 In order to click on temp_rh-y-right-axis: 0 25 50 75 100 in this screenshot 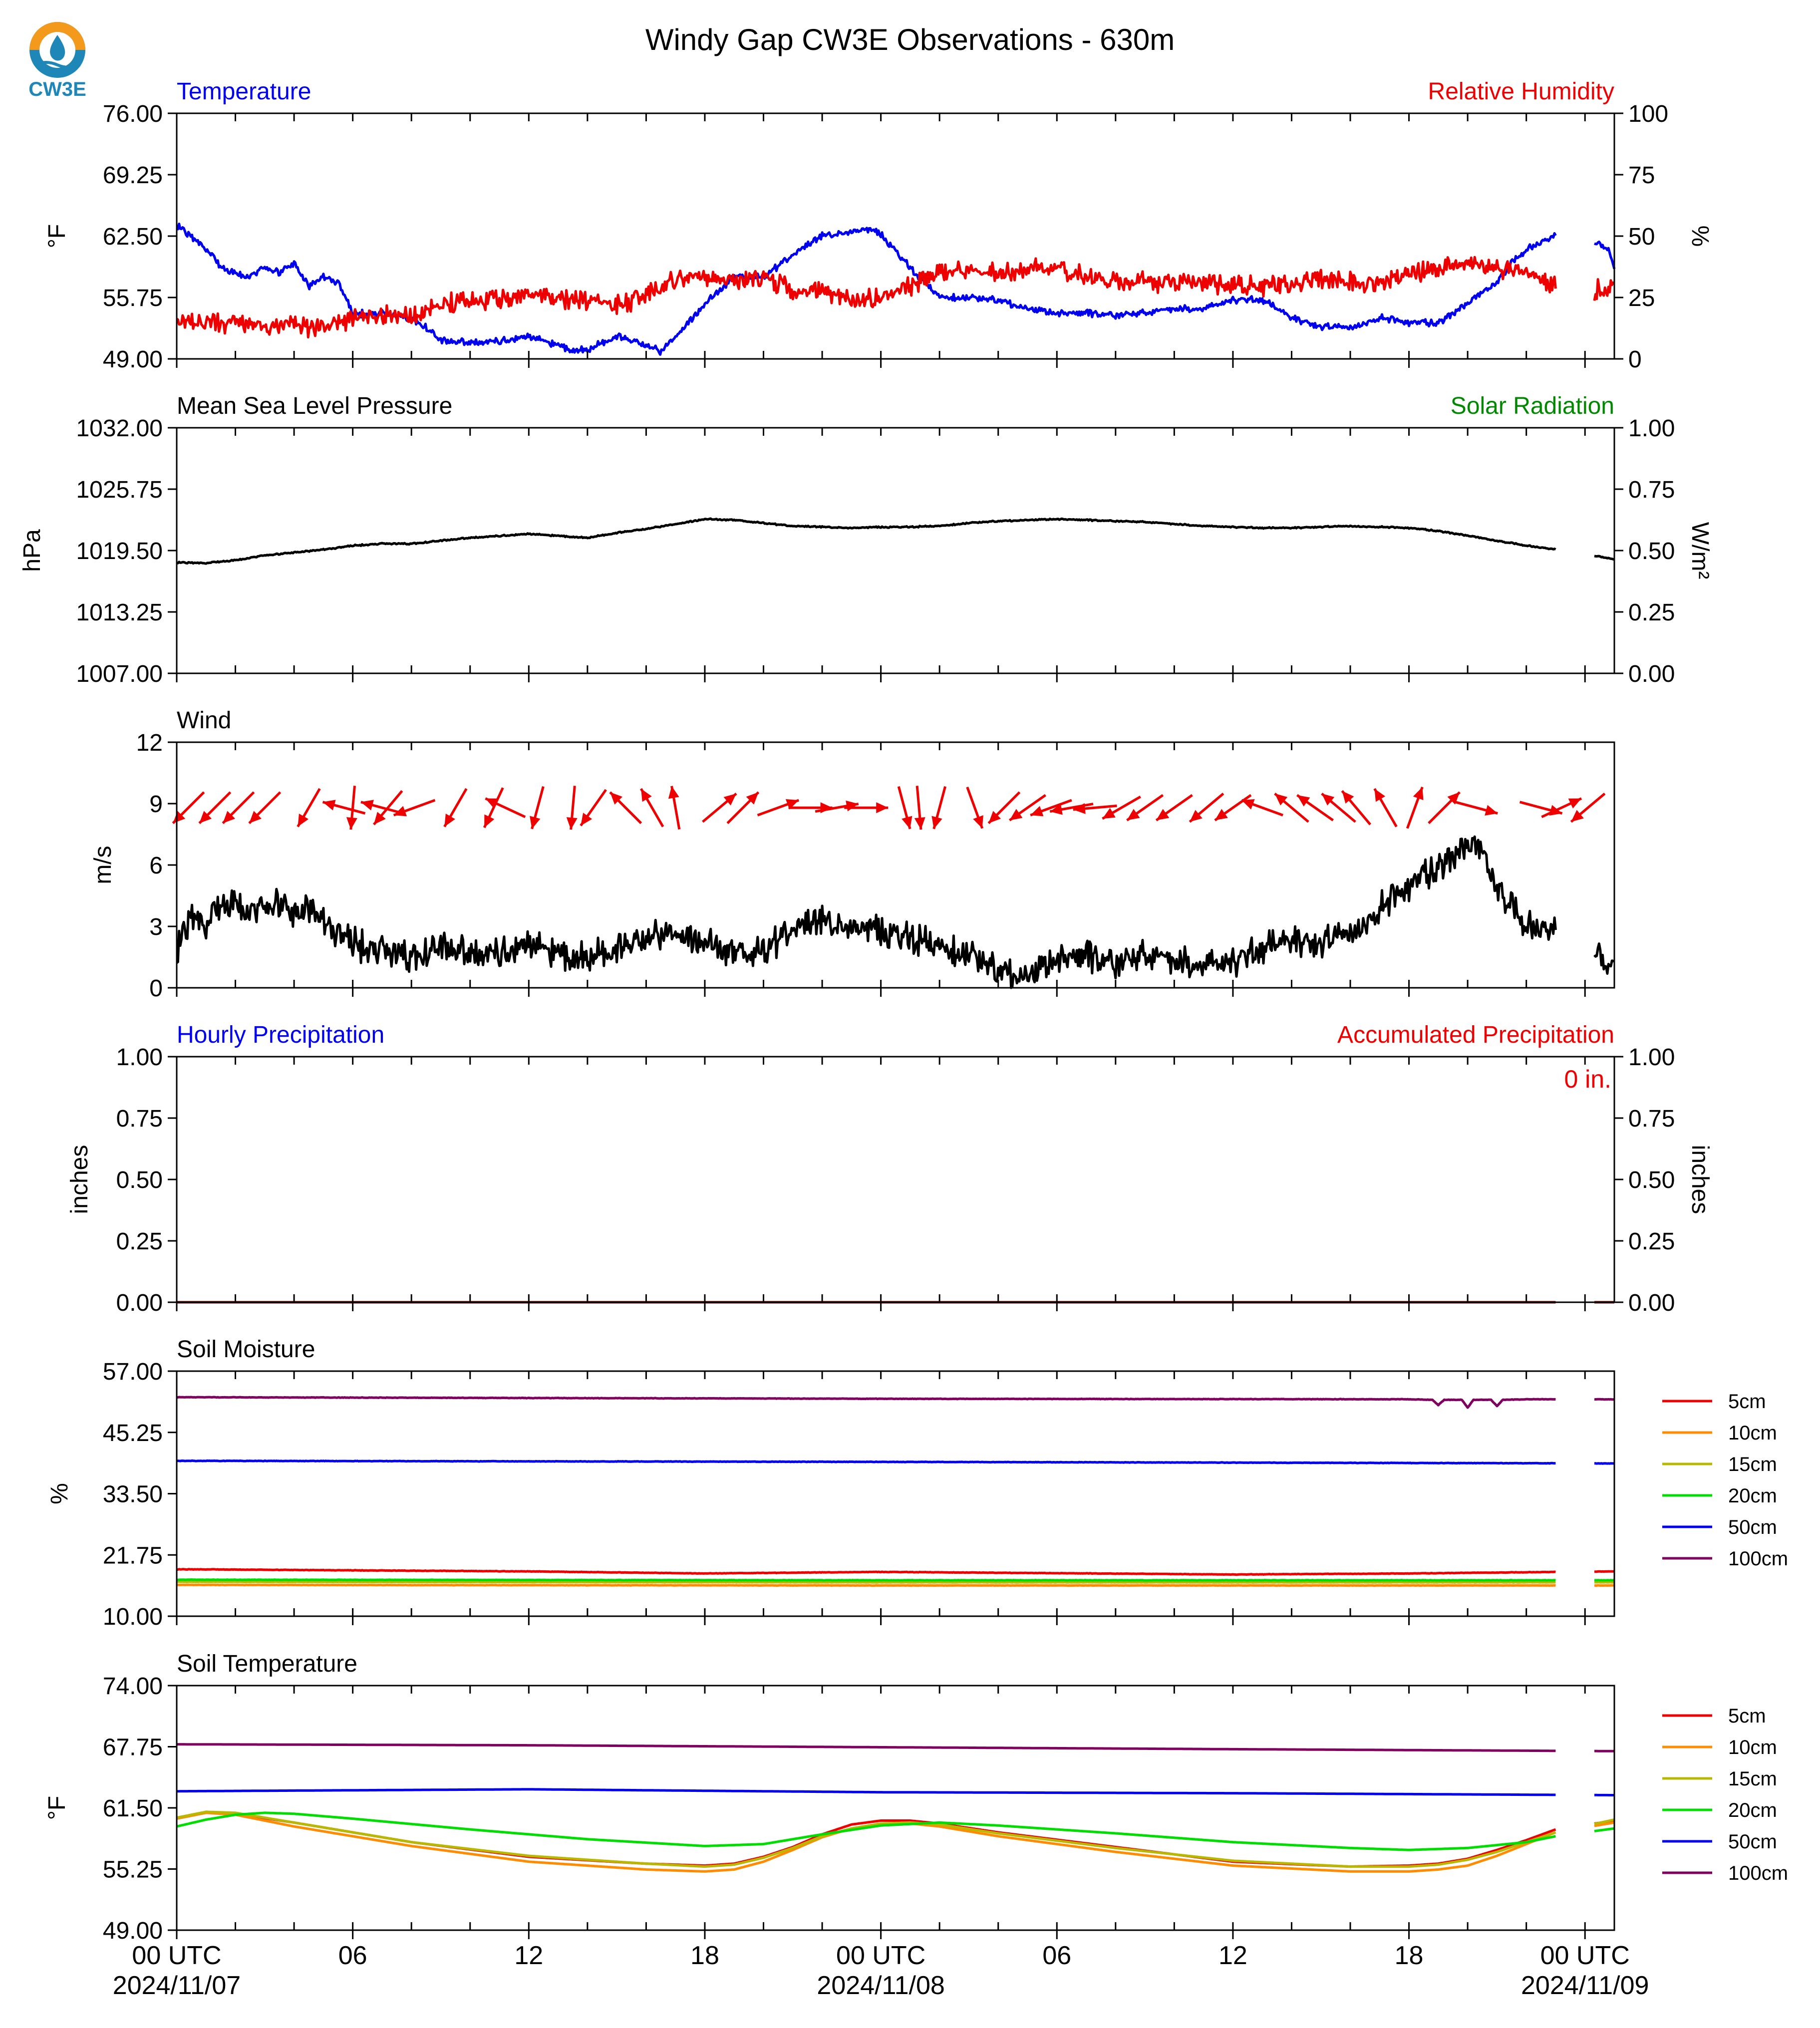, I will do `click(1641, 237)`.